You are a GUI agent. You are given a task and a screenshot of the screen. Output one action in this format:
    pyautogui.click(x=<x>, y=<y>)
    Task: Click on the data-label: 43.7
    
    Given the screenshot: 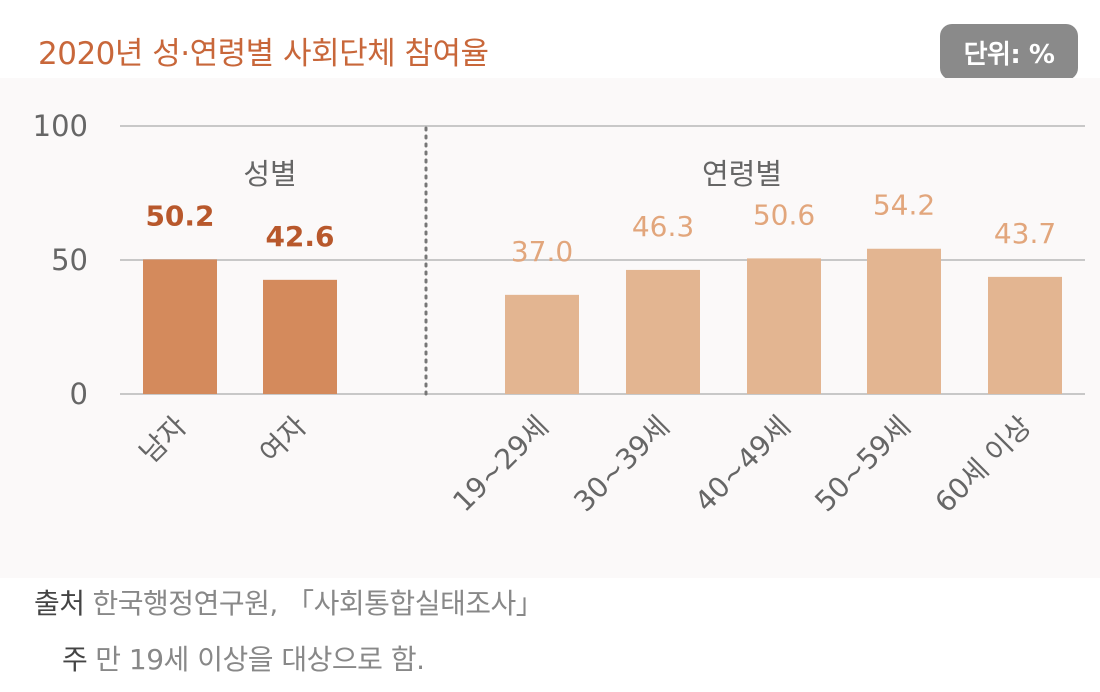 What is the action you would take?
    pyautogui.click(x=1025, y=233)
    